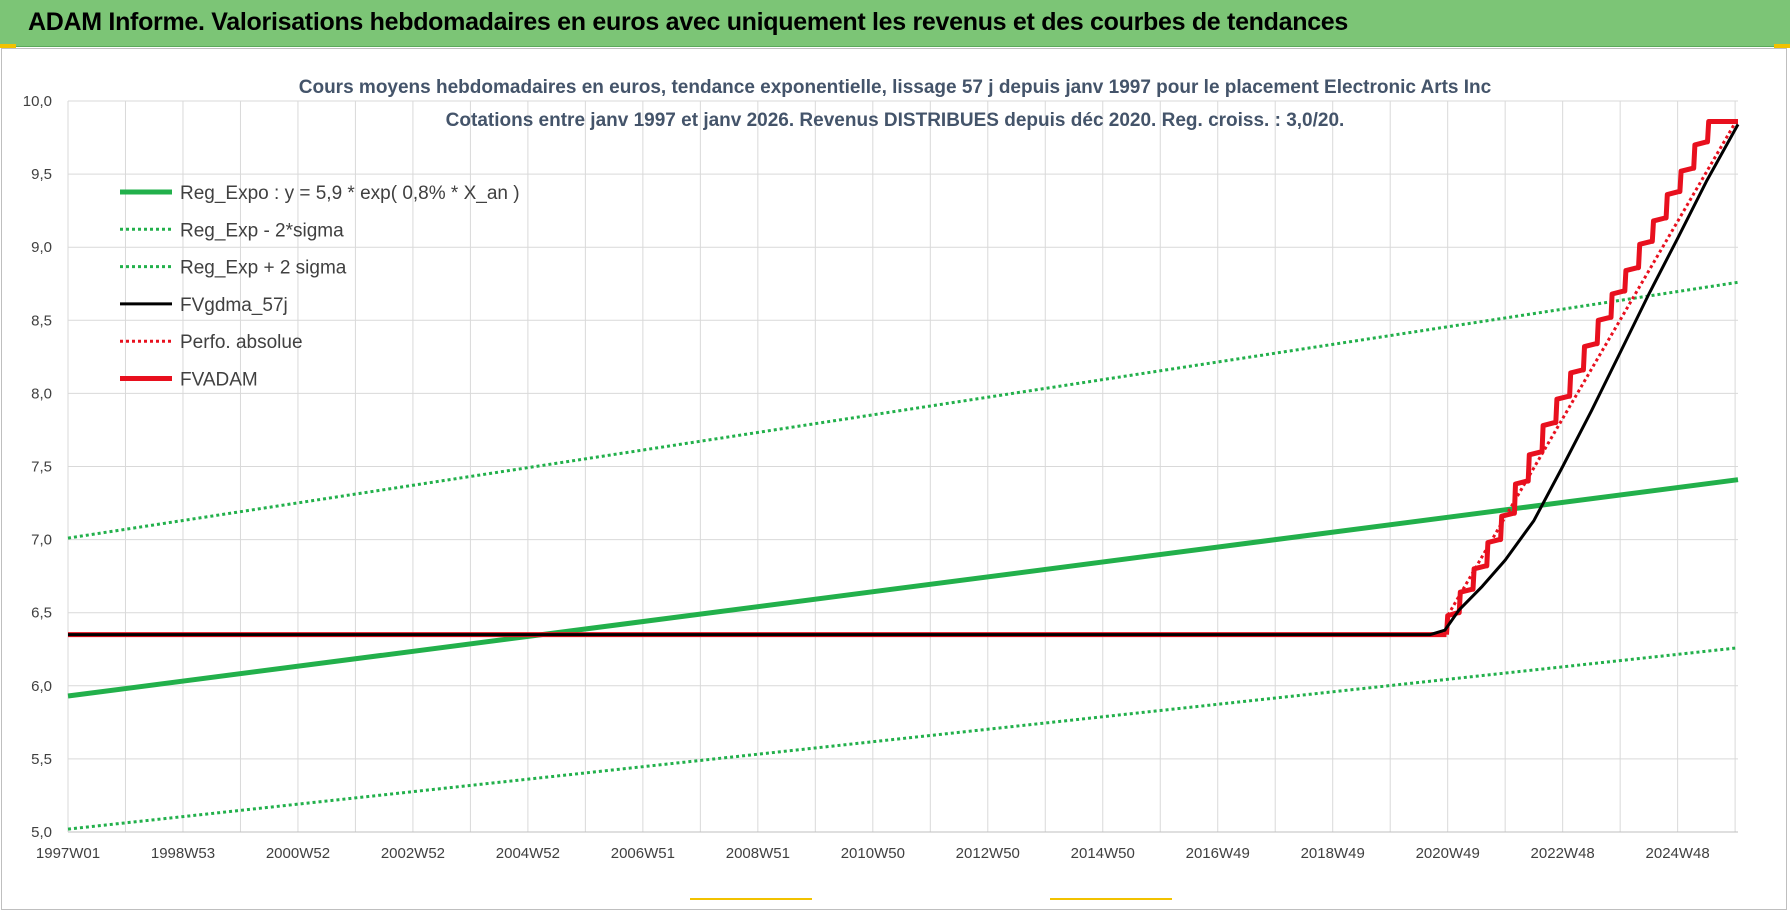  What do you see at coordinates (41, 467) in the screenshot?
I see `y-tick-label: 7,5` at bounding box center [41, 467].